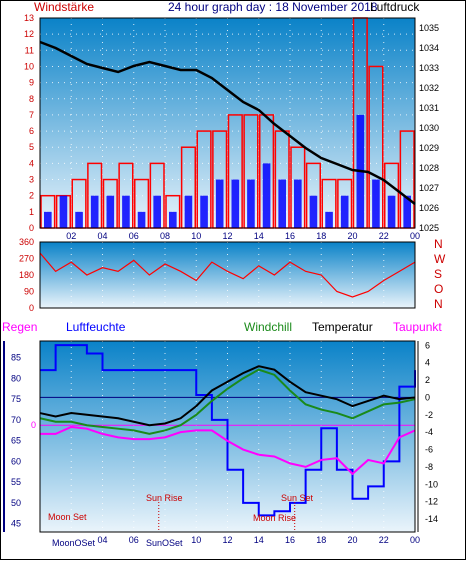 This screenshot has height=562, width=470. Describe the element at coordinates (227, 236) in the screenshot. I see `wind-xtick-label: 12` at that location.